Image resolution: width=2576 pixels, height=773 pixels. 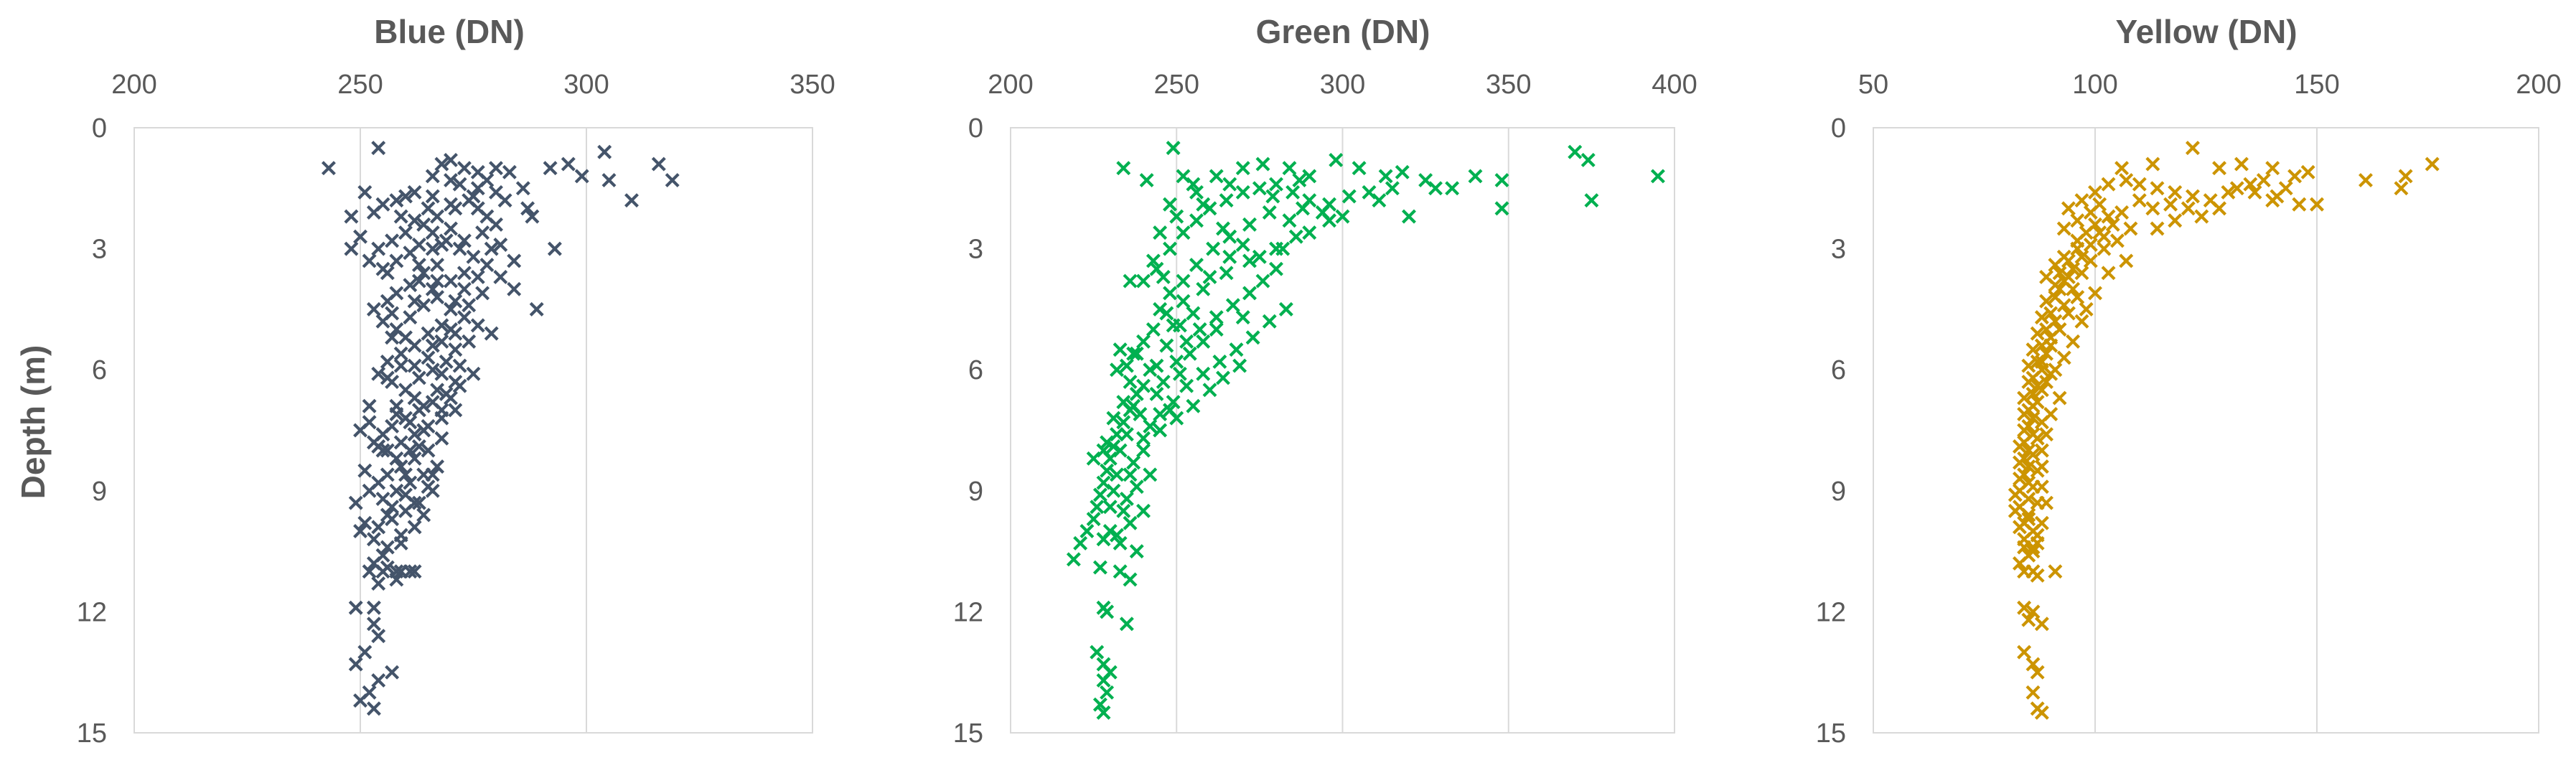 I want to click on y-ticks-blue: 0 3 6 9 12 15, so click(x=92, y=431).